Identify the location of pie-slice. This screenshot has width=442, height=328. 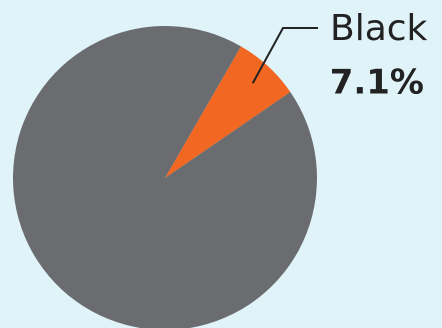
(228, 112).